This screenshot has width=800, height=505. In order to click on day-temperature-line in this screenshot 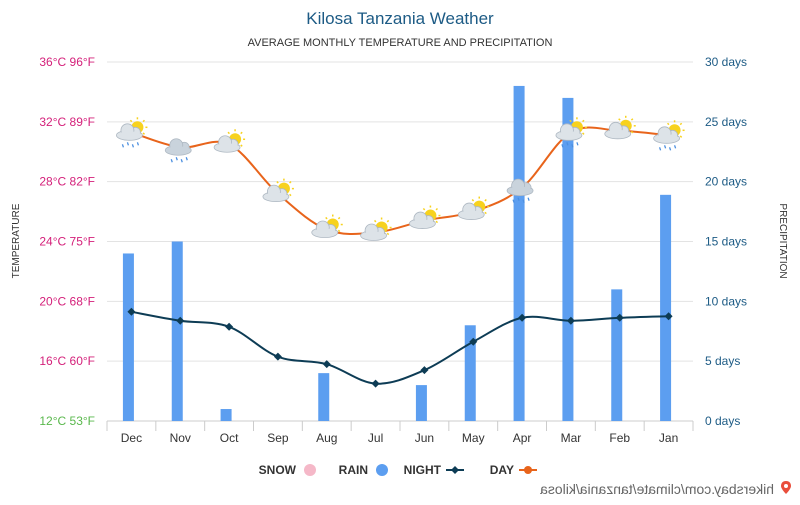, I will do `click(400, 181)`.